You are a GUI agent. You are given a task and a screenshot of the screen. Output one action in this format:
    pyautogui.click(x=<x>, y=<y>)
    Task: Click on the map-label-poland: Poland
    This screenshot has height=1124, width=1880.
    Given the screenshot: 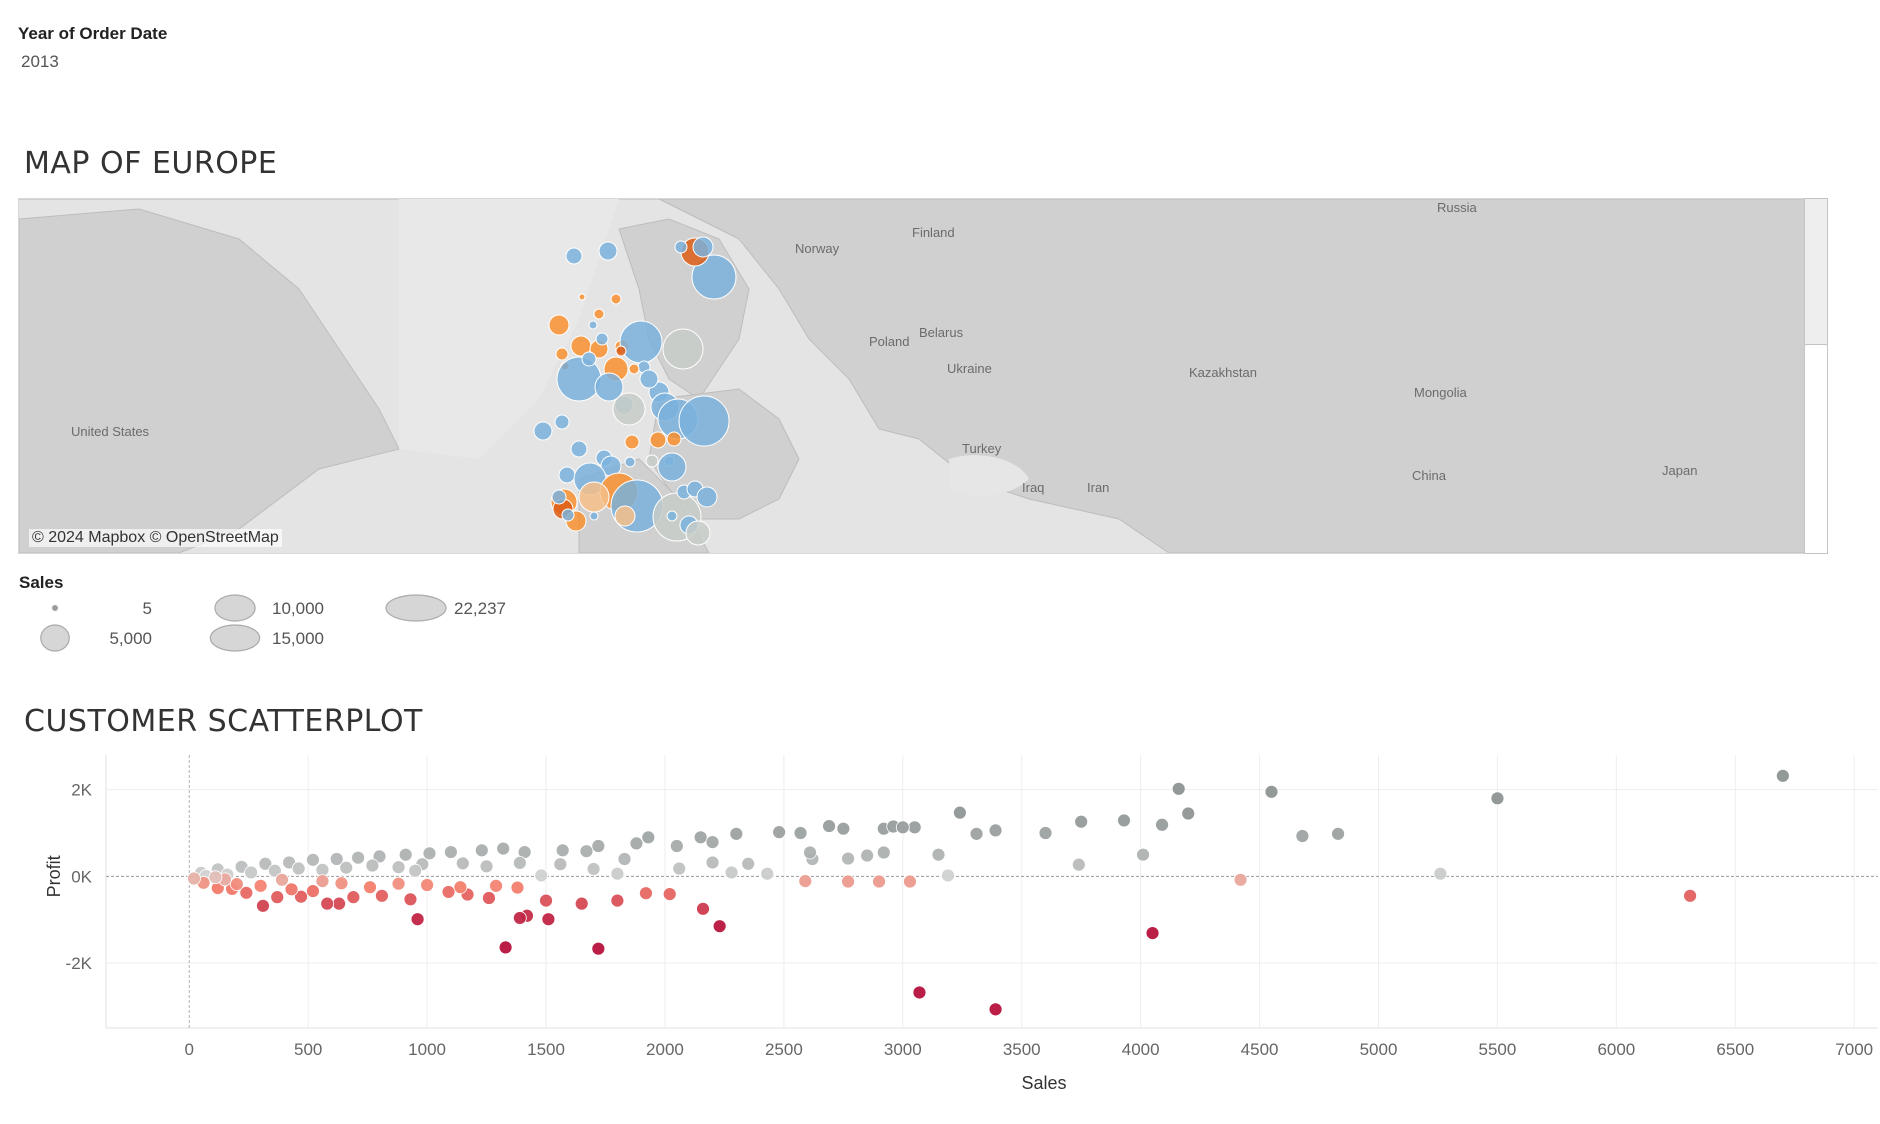 What is the action you would take?
    pyautogui.click(x=889, y=341)
    